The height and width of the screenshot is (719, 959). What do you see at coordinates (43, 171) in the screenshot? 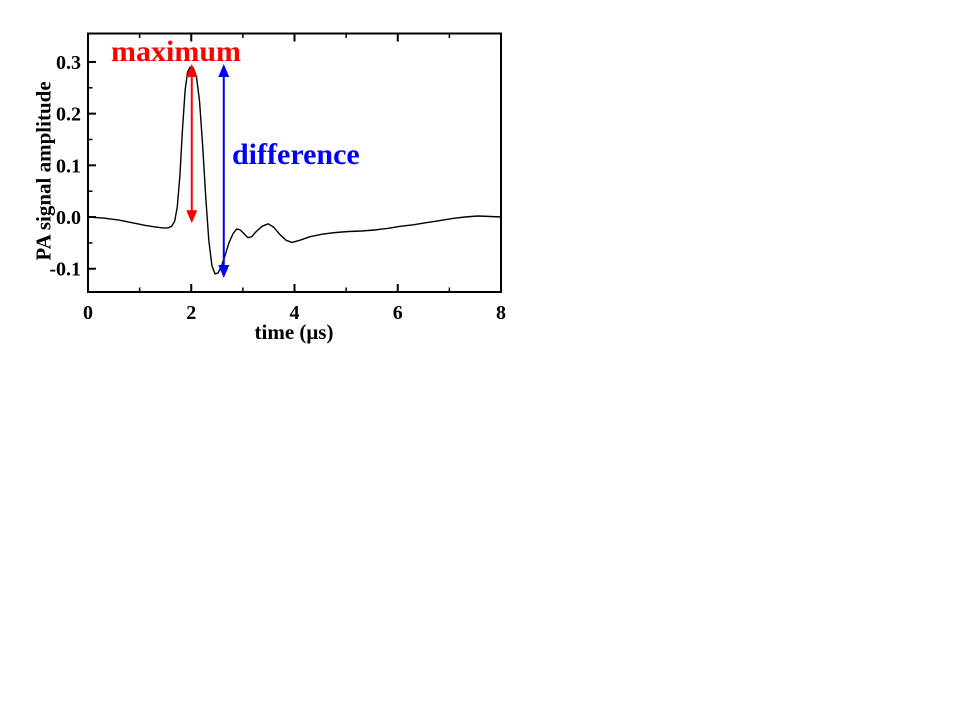
I see `y-axis-title: PA signal amplitude` at bounding box center [43, 171].